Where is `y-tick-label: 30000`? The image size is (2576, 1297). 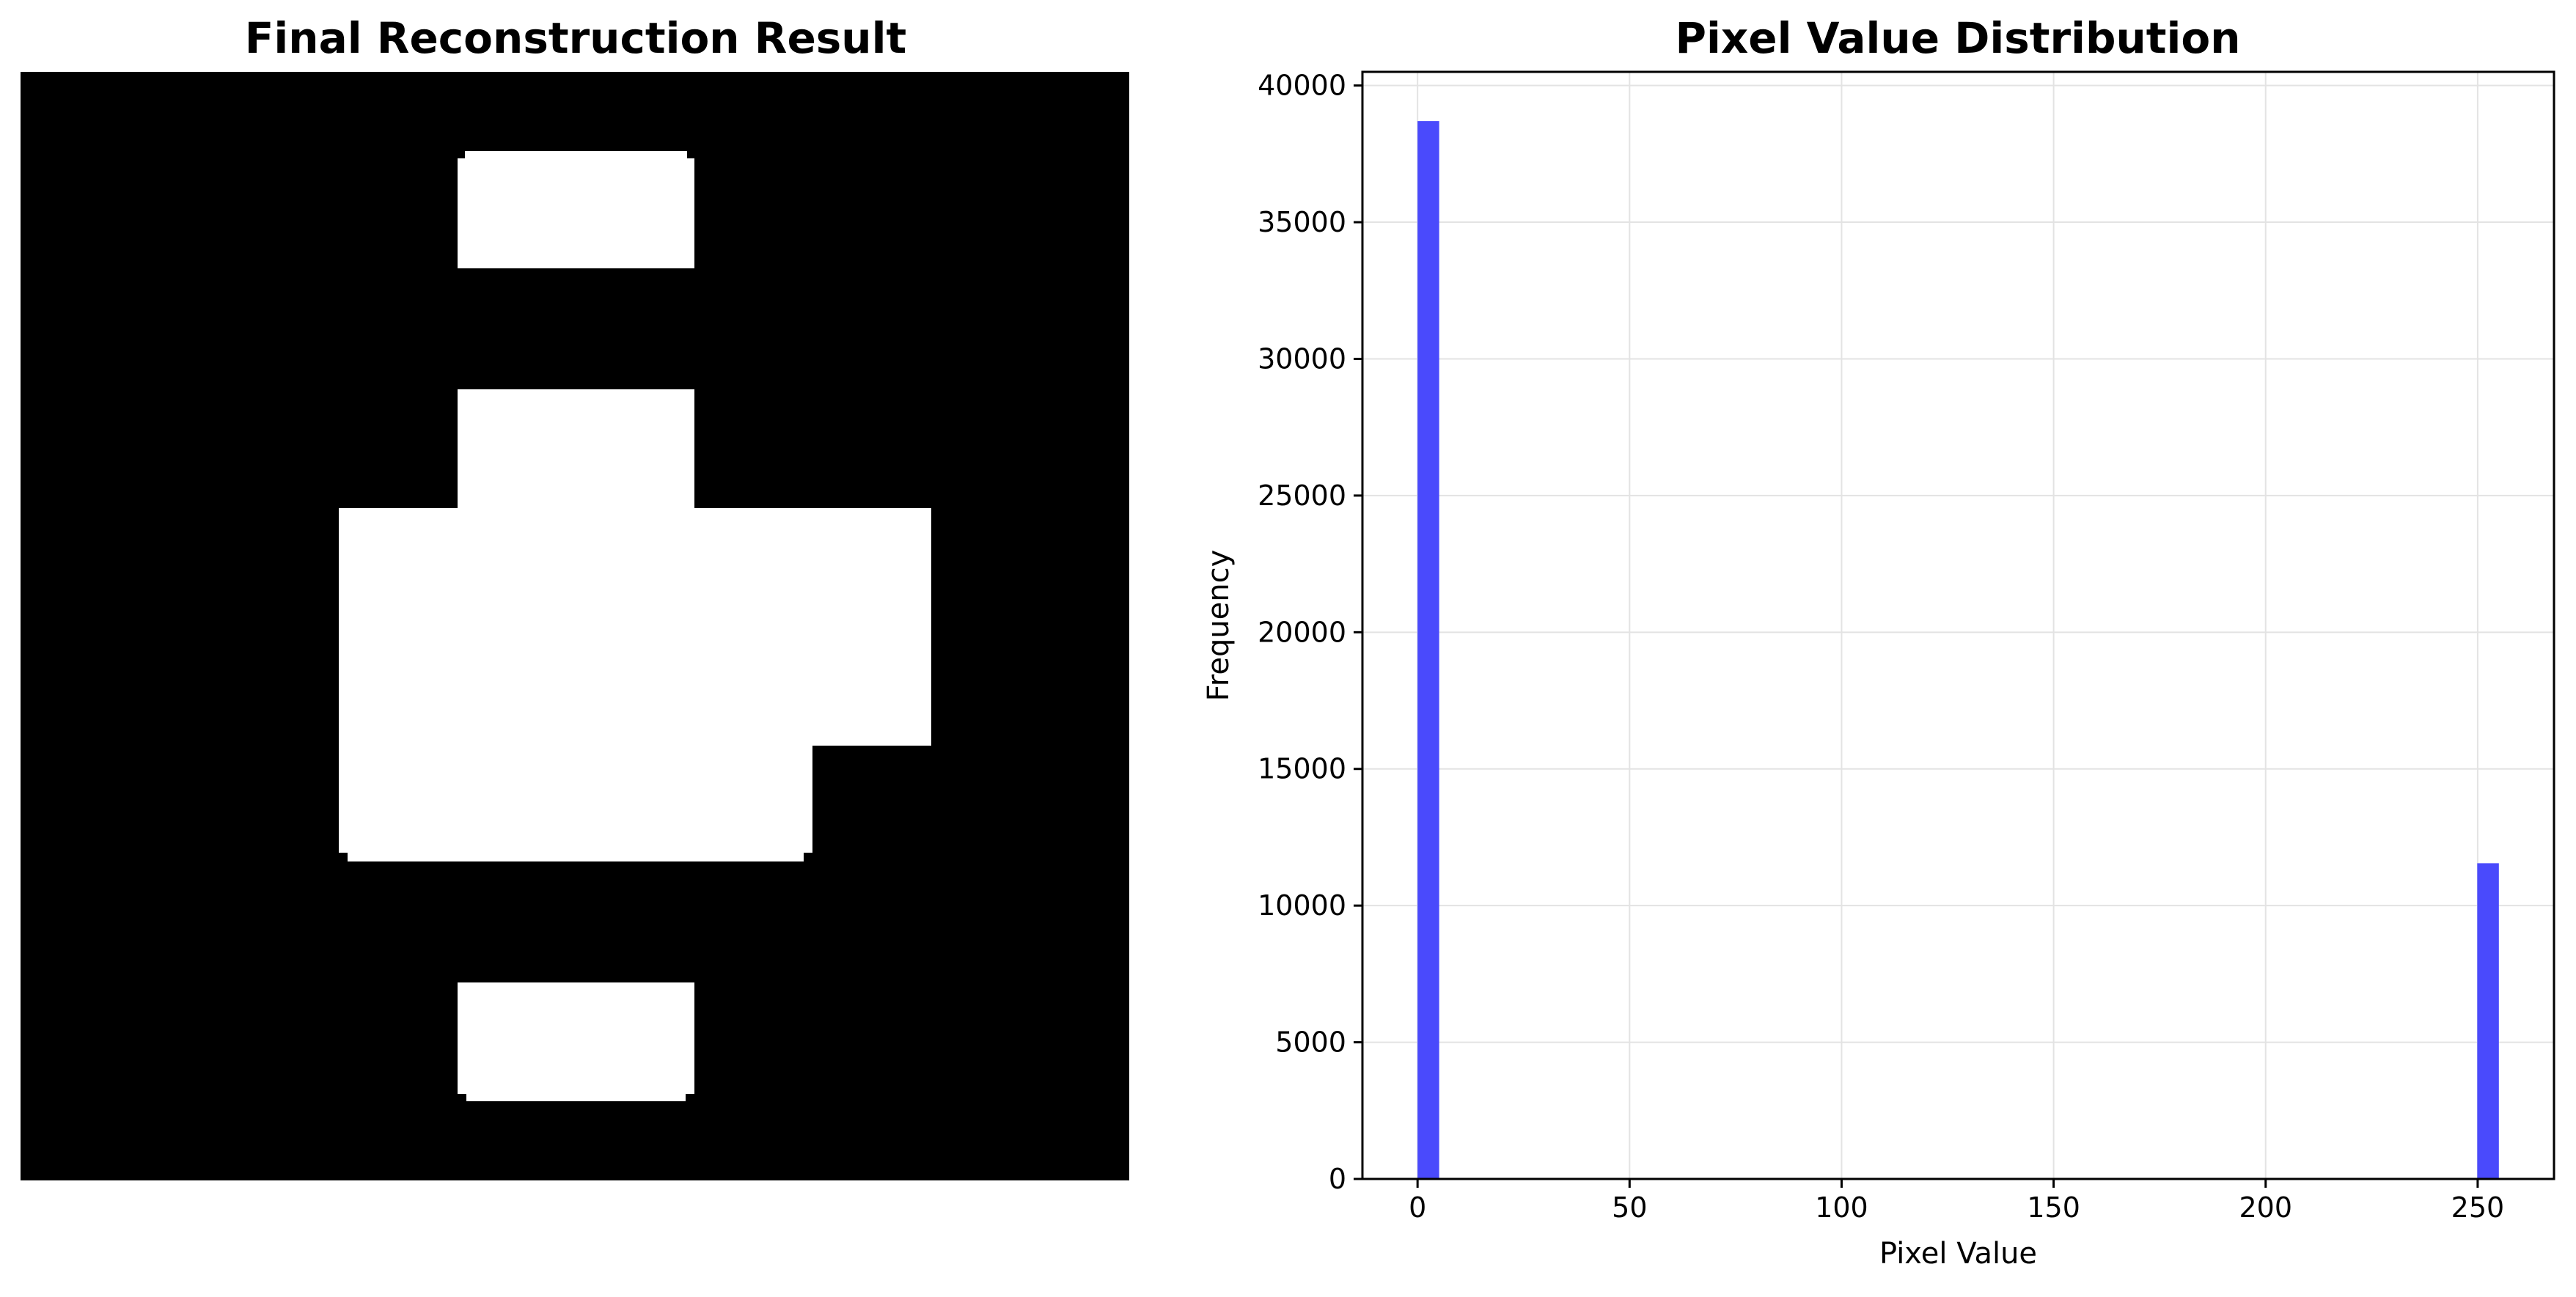 y-tick-label: 30000 is located at coordinates (1302, 358).